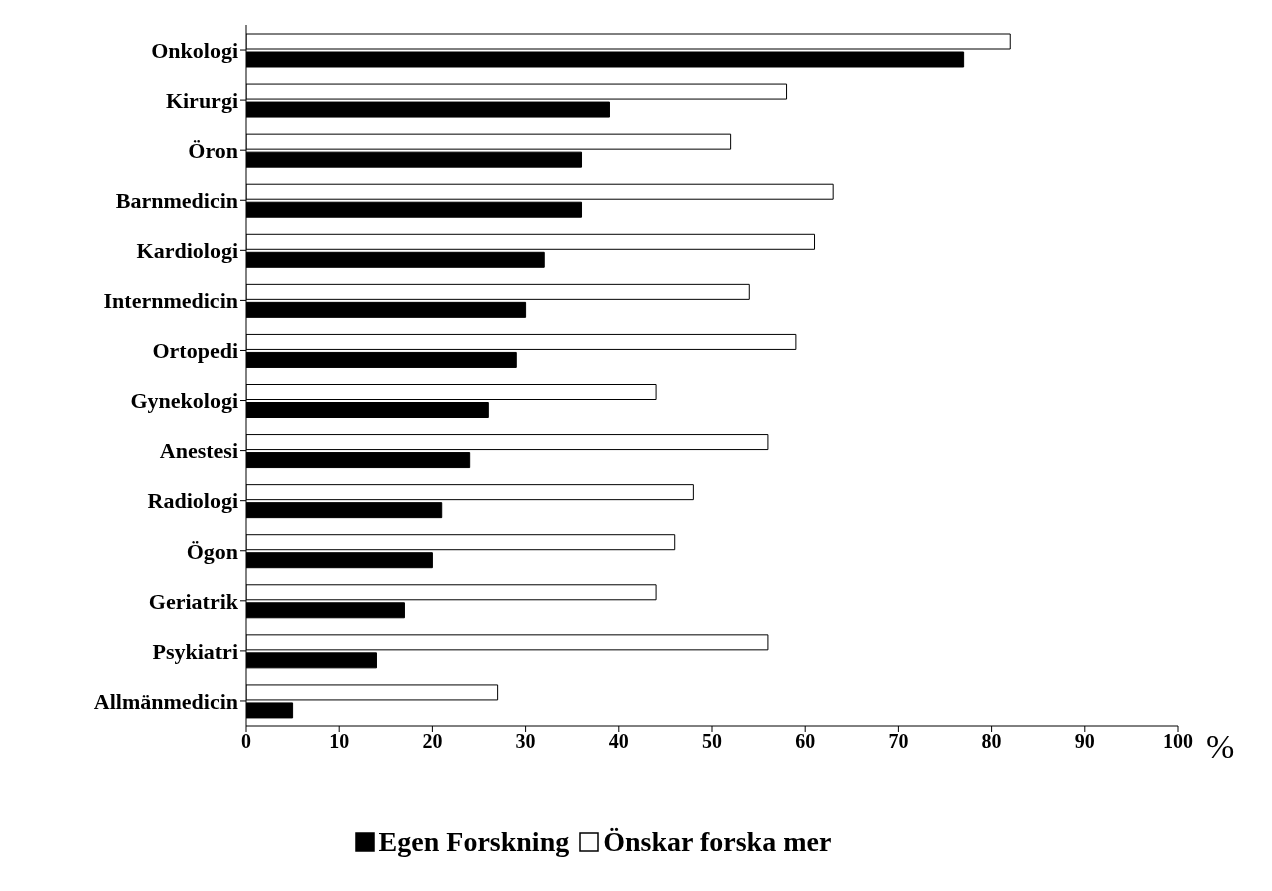  I want to click on x-tick-label: 10, so click(339, 741).